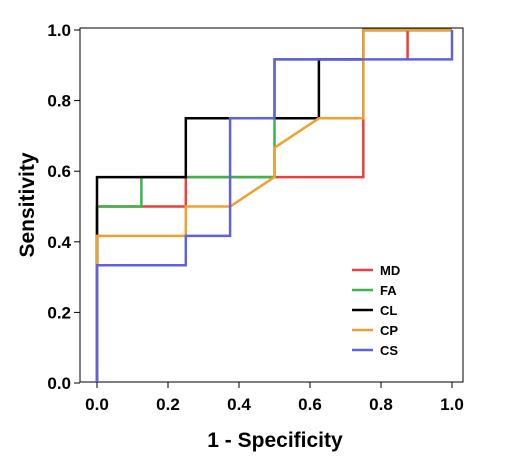  What do you see at coordinates (59, 171) in the screenshot?
I see `y-tick-label: 0.6` at bounding box center [59, 171].